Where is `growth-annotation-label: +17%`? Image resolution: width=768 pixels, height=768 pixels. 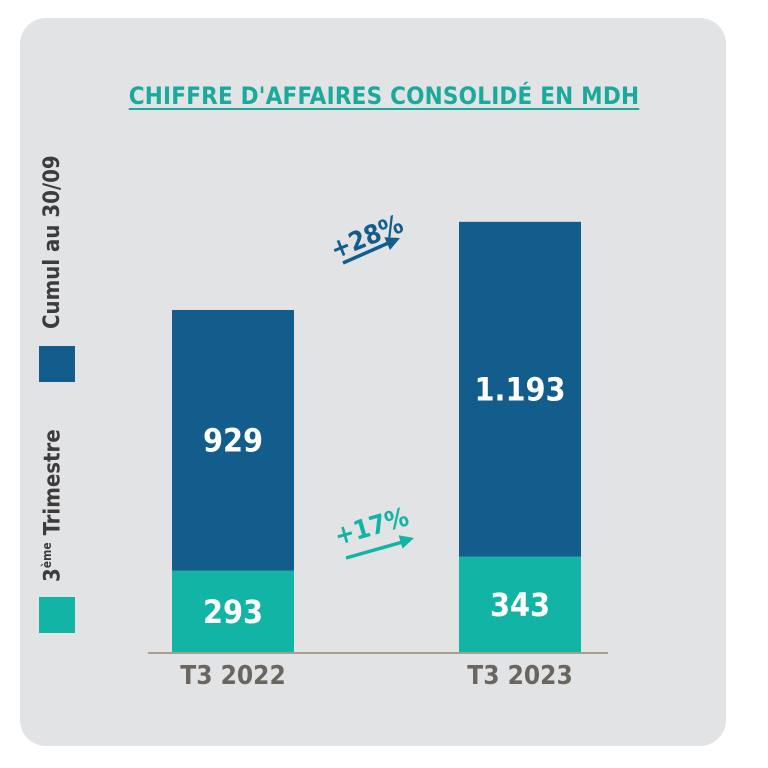 growth-annotation-label: +17% is located at coordinates (371, 527).